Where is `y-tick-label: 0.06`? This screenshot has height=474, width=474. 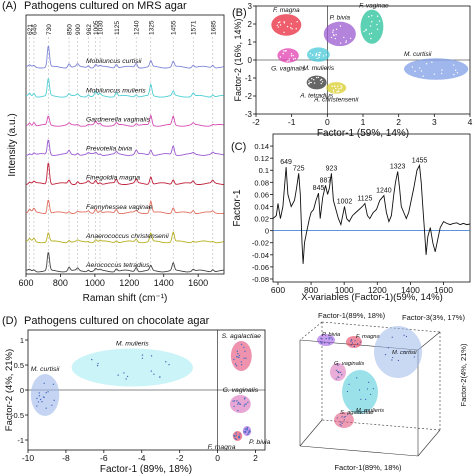
y-tick-label: 0.06 is located at coordinates (261, 194).